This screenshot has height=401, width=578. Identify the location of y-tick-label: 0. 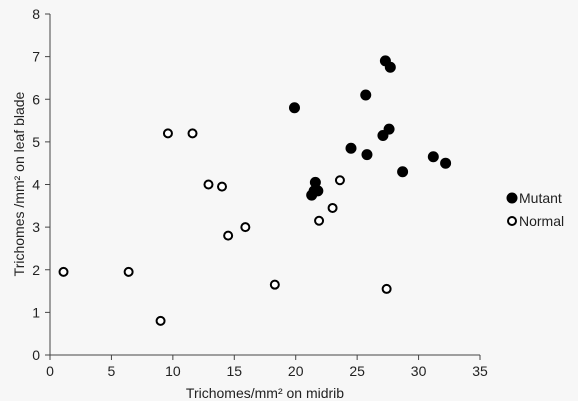
(36, 355).